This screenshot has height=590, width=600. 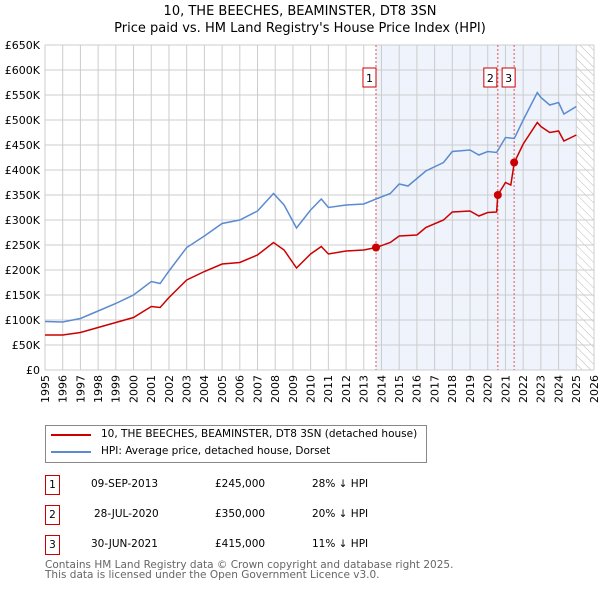 I want to click on y-tick-label: £0, so click(x=33, y=370).